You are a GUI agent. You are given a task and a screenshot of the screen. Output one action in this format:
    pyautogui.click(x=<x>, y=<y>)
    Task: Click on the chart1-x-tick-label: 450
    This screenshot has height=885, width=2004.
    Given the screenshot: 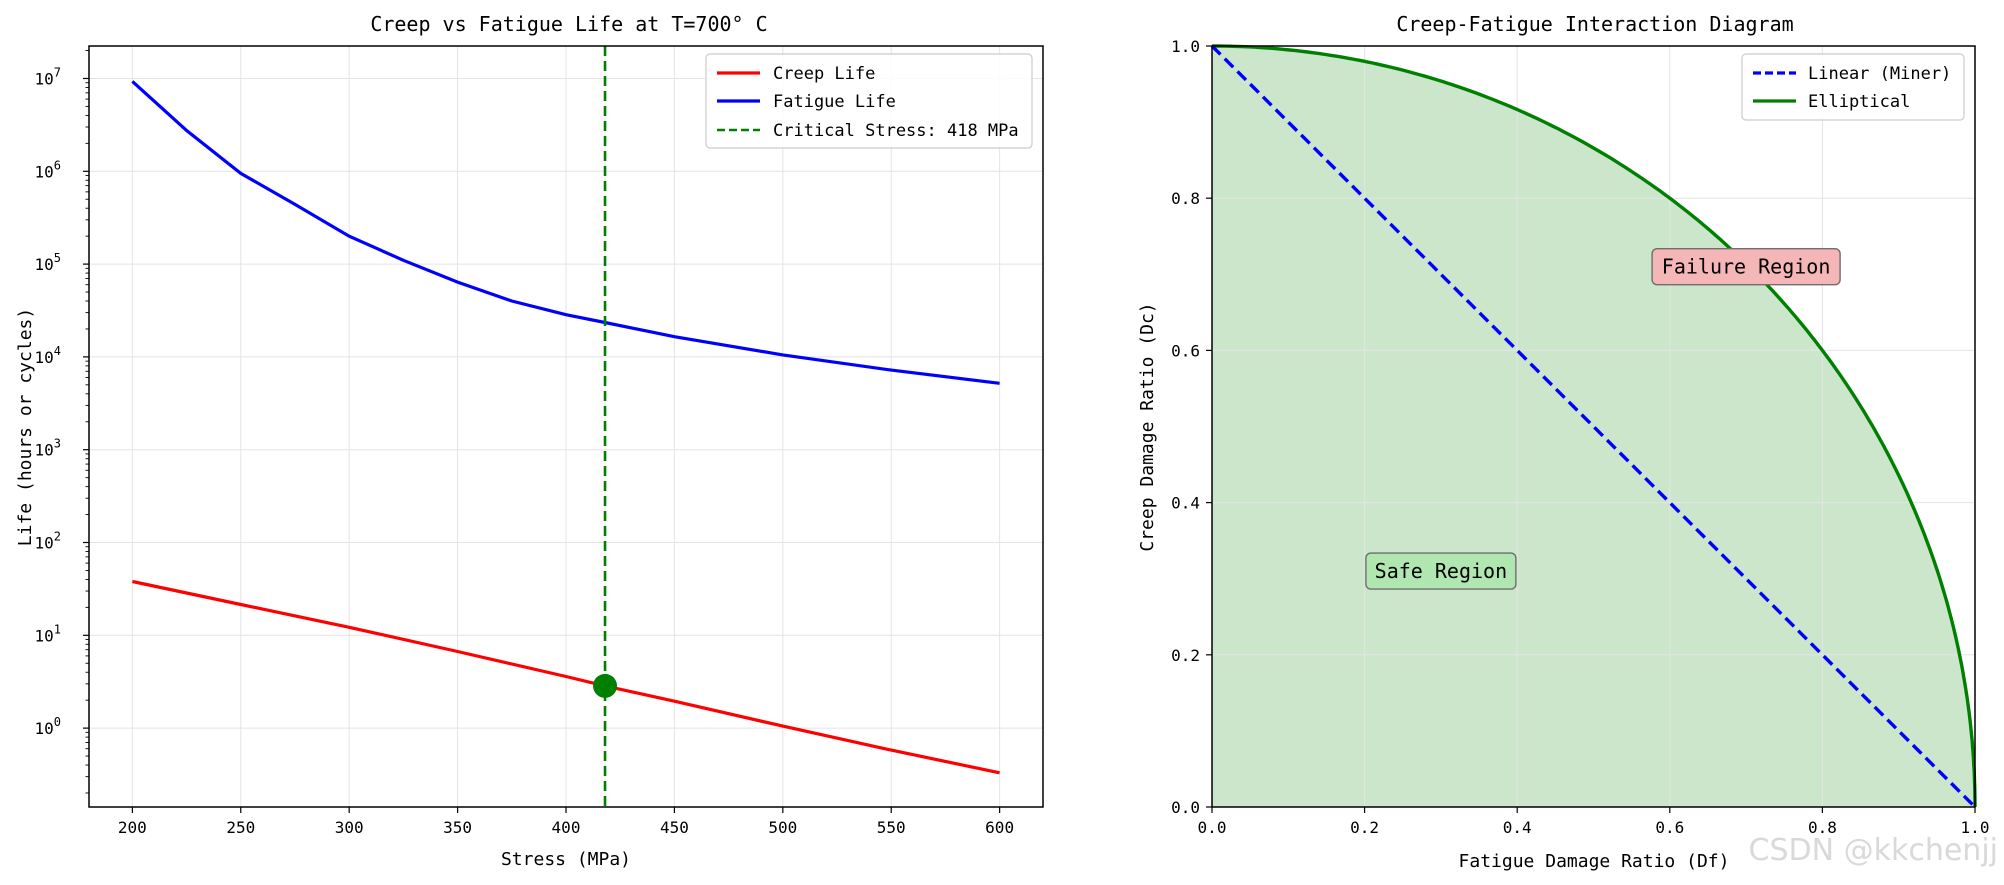 What is the action you would take?
    pyautogui.click(x=674, y=827)
    